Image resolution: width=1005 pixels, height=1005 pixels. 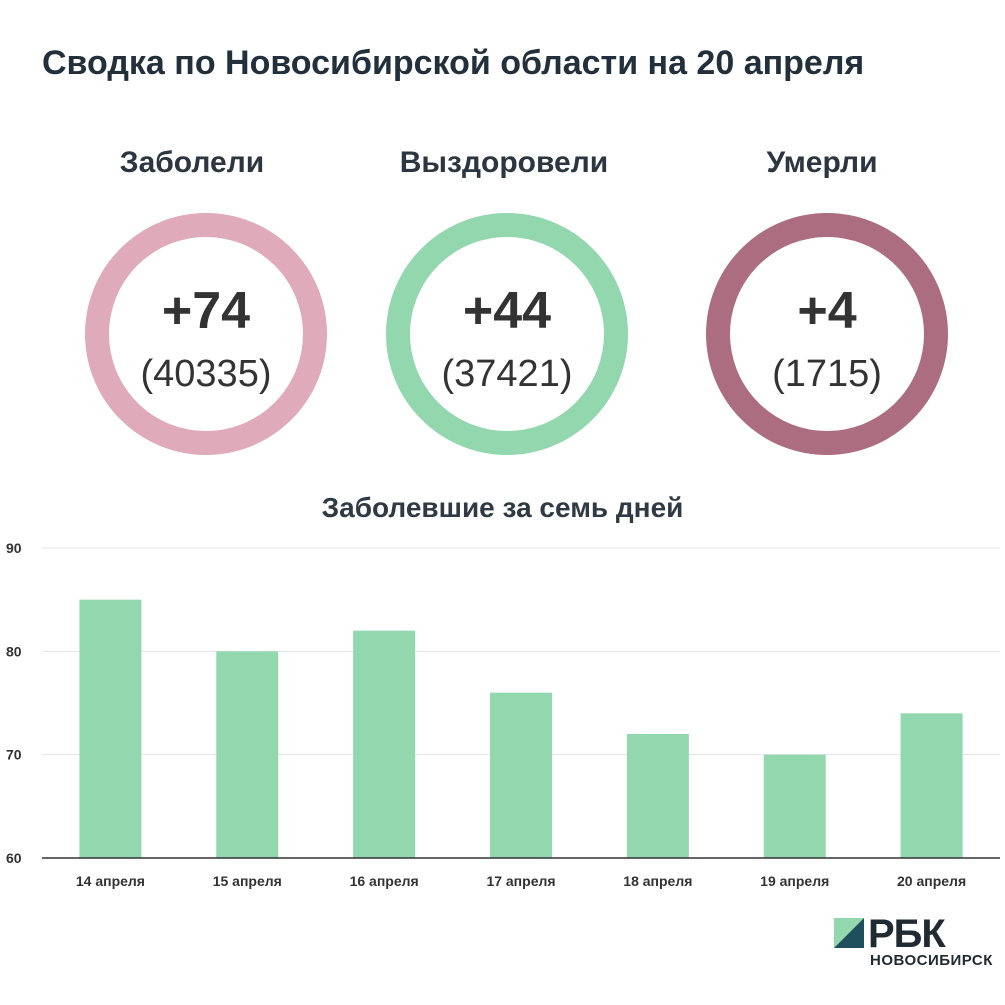 What do you see at coordinates (110, 881) in the screenshot?
I see `x-tick-label: 14 апреля` at bounding box center [110, 881].